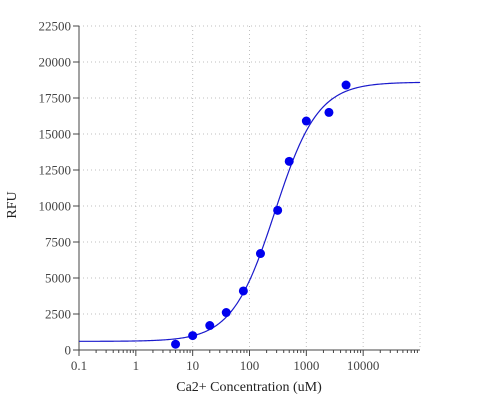 The width and height of the screenshot is (500, 400). What do you see at coordinates (55, 26) in the screenshot?
I see `y-tick-label: 22500` at bounding box center [55, 26].